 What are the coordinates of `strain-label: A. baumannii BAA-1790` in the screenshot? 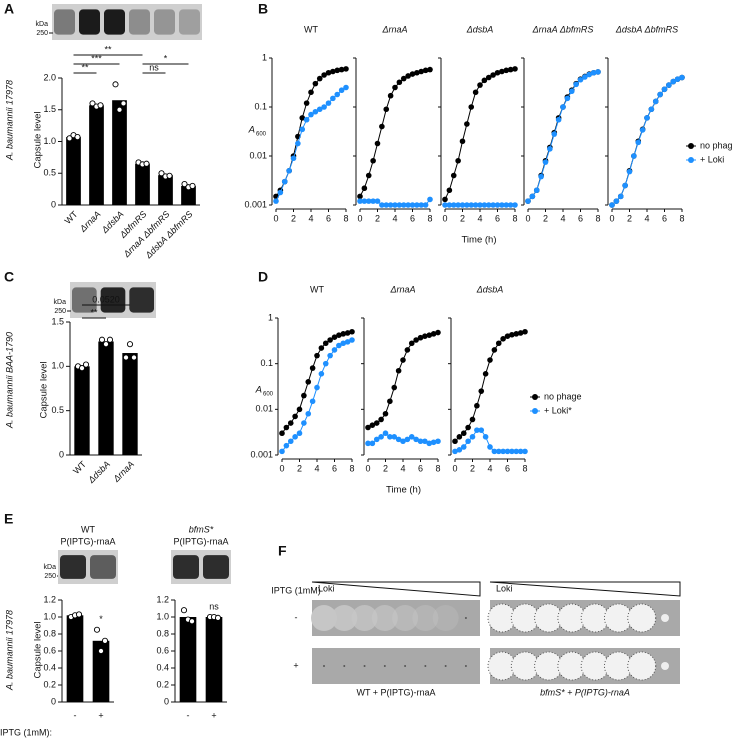 It's located at (9, 380).